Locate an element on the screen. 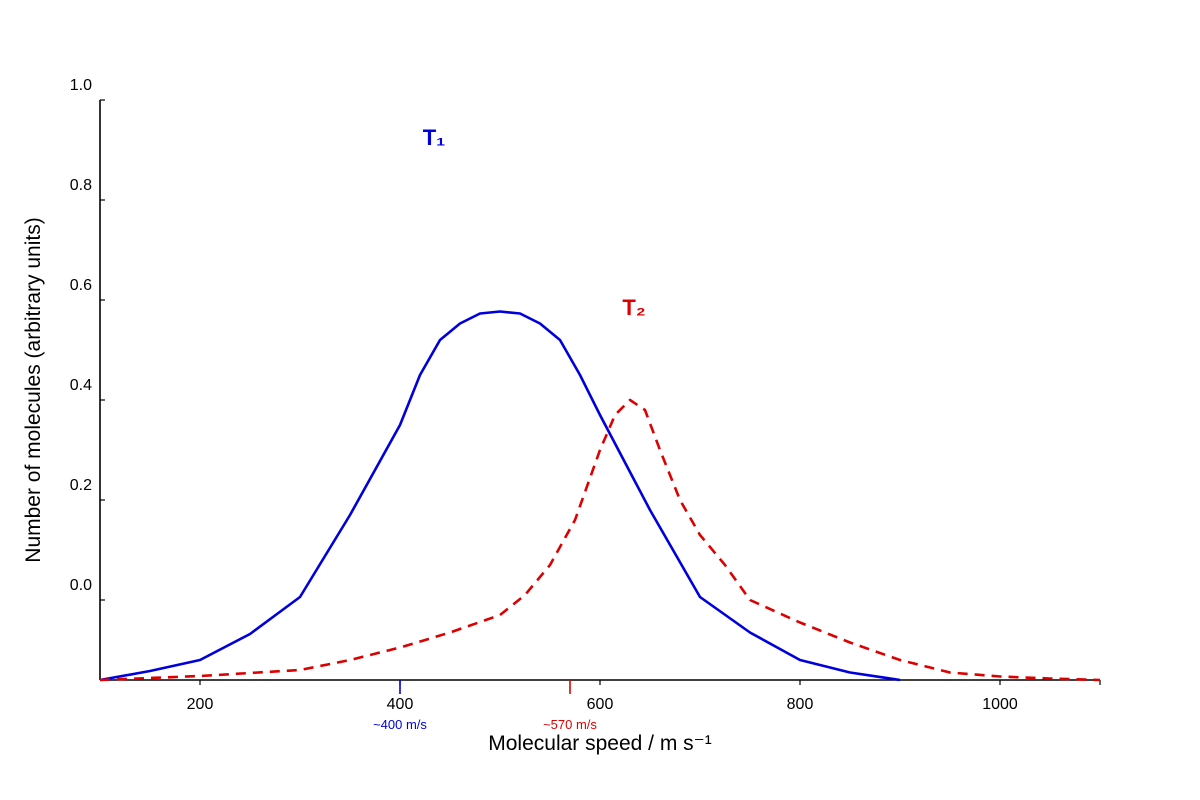 The height and width of the screenshot is (800, 1200). y-tick-label: 0.6 is located at coordinates (81, 285).